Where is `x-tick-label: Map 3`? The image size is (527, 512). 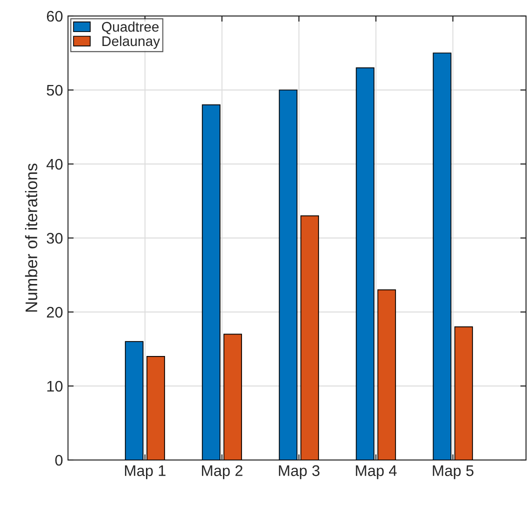 x-tick-label: Map 3 is located at coordinates (299, 472).